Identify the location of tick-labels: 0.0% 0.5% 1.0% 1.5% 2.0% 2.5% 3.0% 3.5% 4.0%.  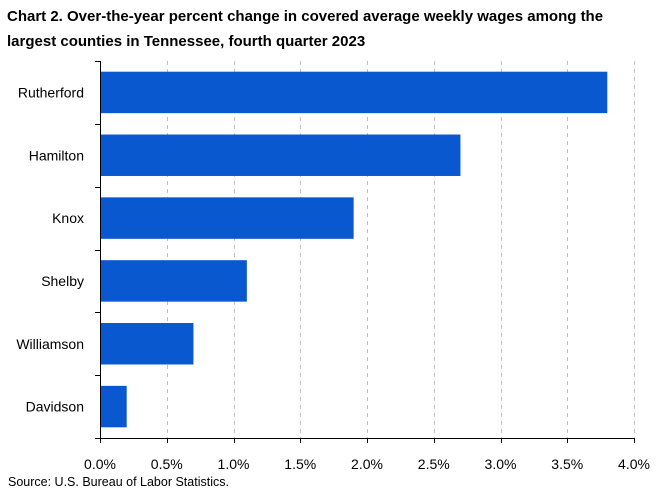
(367, 464).